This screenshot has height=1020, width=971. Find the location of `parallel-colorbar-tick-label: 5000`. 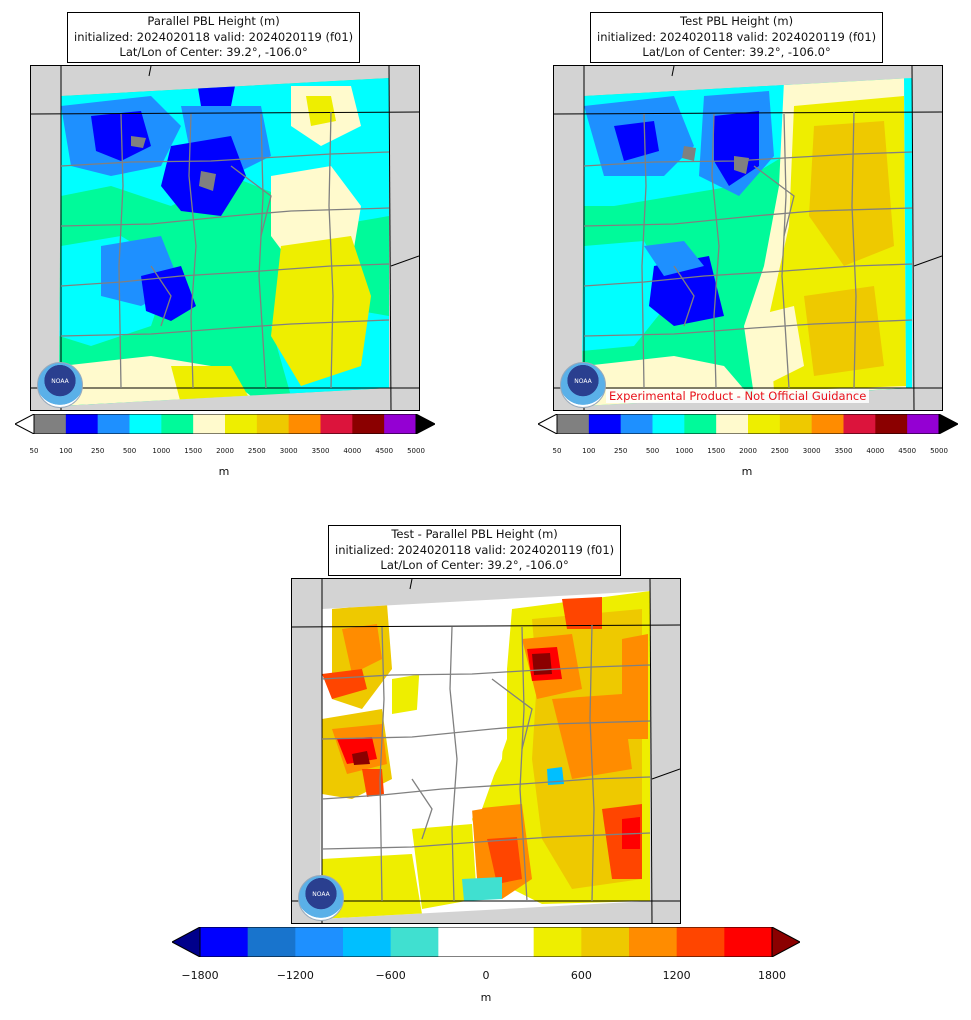

parallel-colorbar-tick-label: 5000 is located at coordinates (416, 451).